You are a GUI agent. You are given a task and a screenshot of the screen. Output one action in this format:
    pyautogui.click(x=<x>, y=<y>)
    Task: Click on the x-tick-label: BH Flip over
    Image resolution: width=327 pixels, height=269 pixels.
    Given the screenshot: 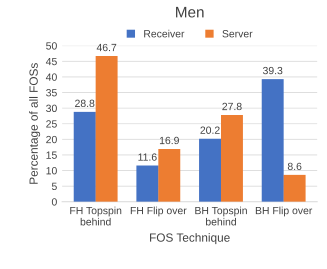 What is the action you would take?
    pyautogui.click(x=284, y=211)
    